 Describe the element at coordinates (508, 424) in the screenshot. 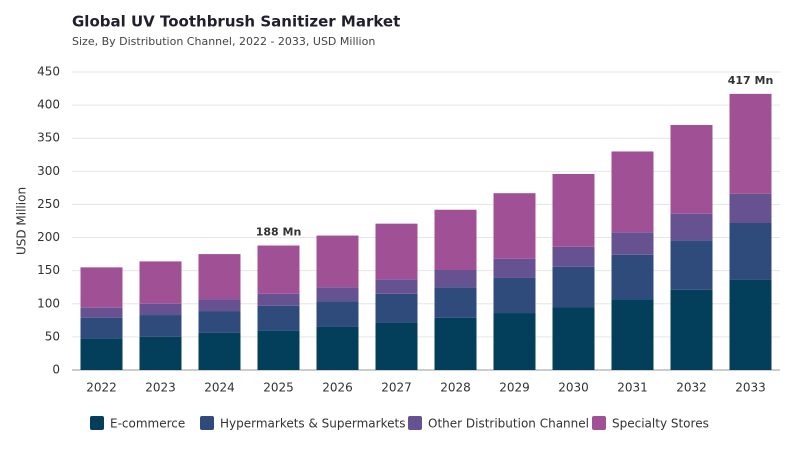

I see `legend-label: Other Distribution Channel` at that location.